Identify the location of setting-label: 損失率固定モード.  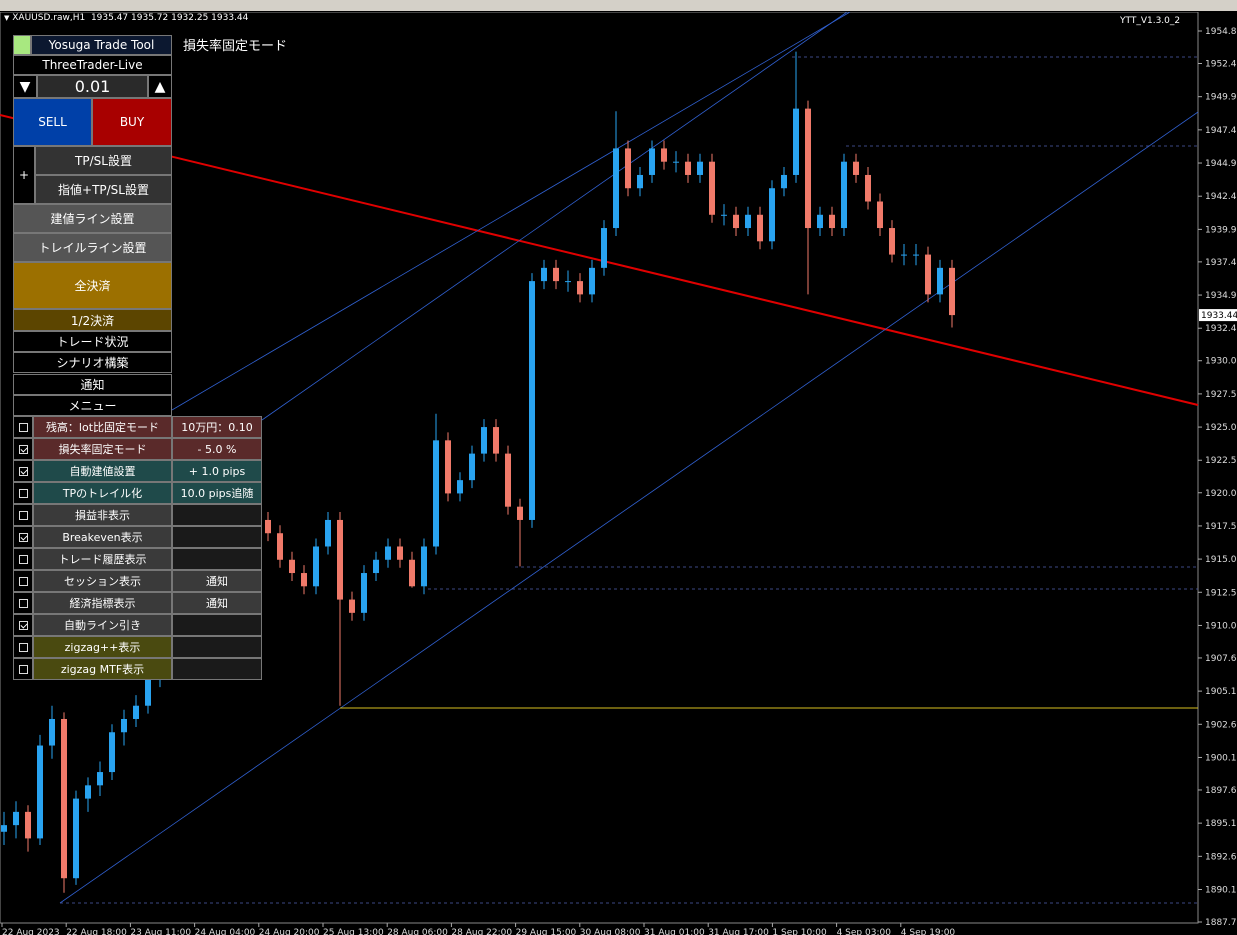
(102, 449).